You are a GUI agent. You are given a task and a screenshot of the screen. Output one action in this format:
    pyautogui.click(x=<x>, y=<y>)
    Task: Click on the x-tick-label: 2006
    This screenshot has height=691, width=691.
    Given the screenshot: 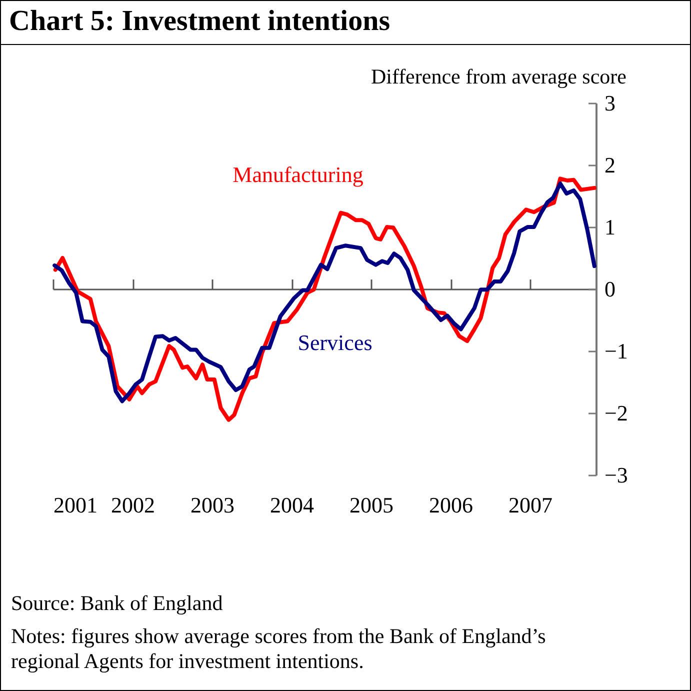 What is the action you would take?
    pyautogui.click(x=451, y=505)
    